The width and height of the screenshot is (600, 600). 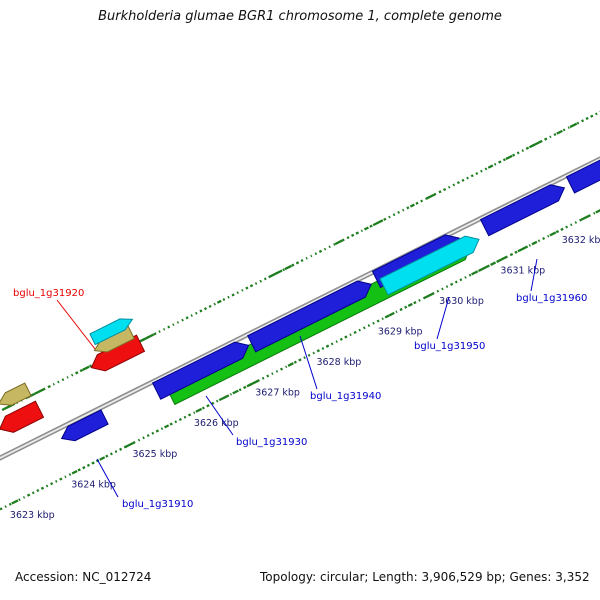 I want to click on gene-label-bglu_1g31940: bglu_1g31940, so click(x=345, y=396).